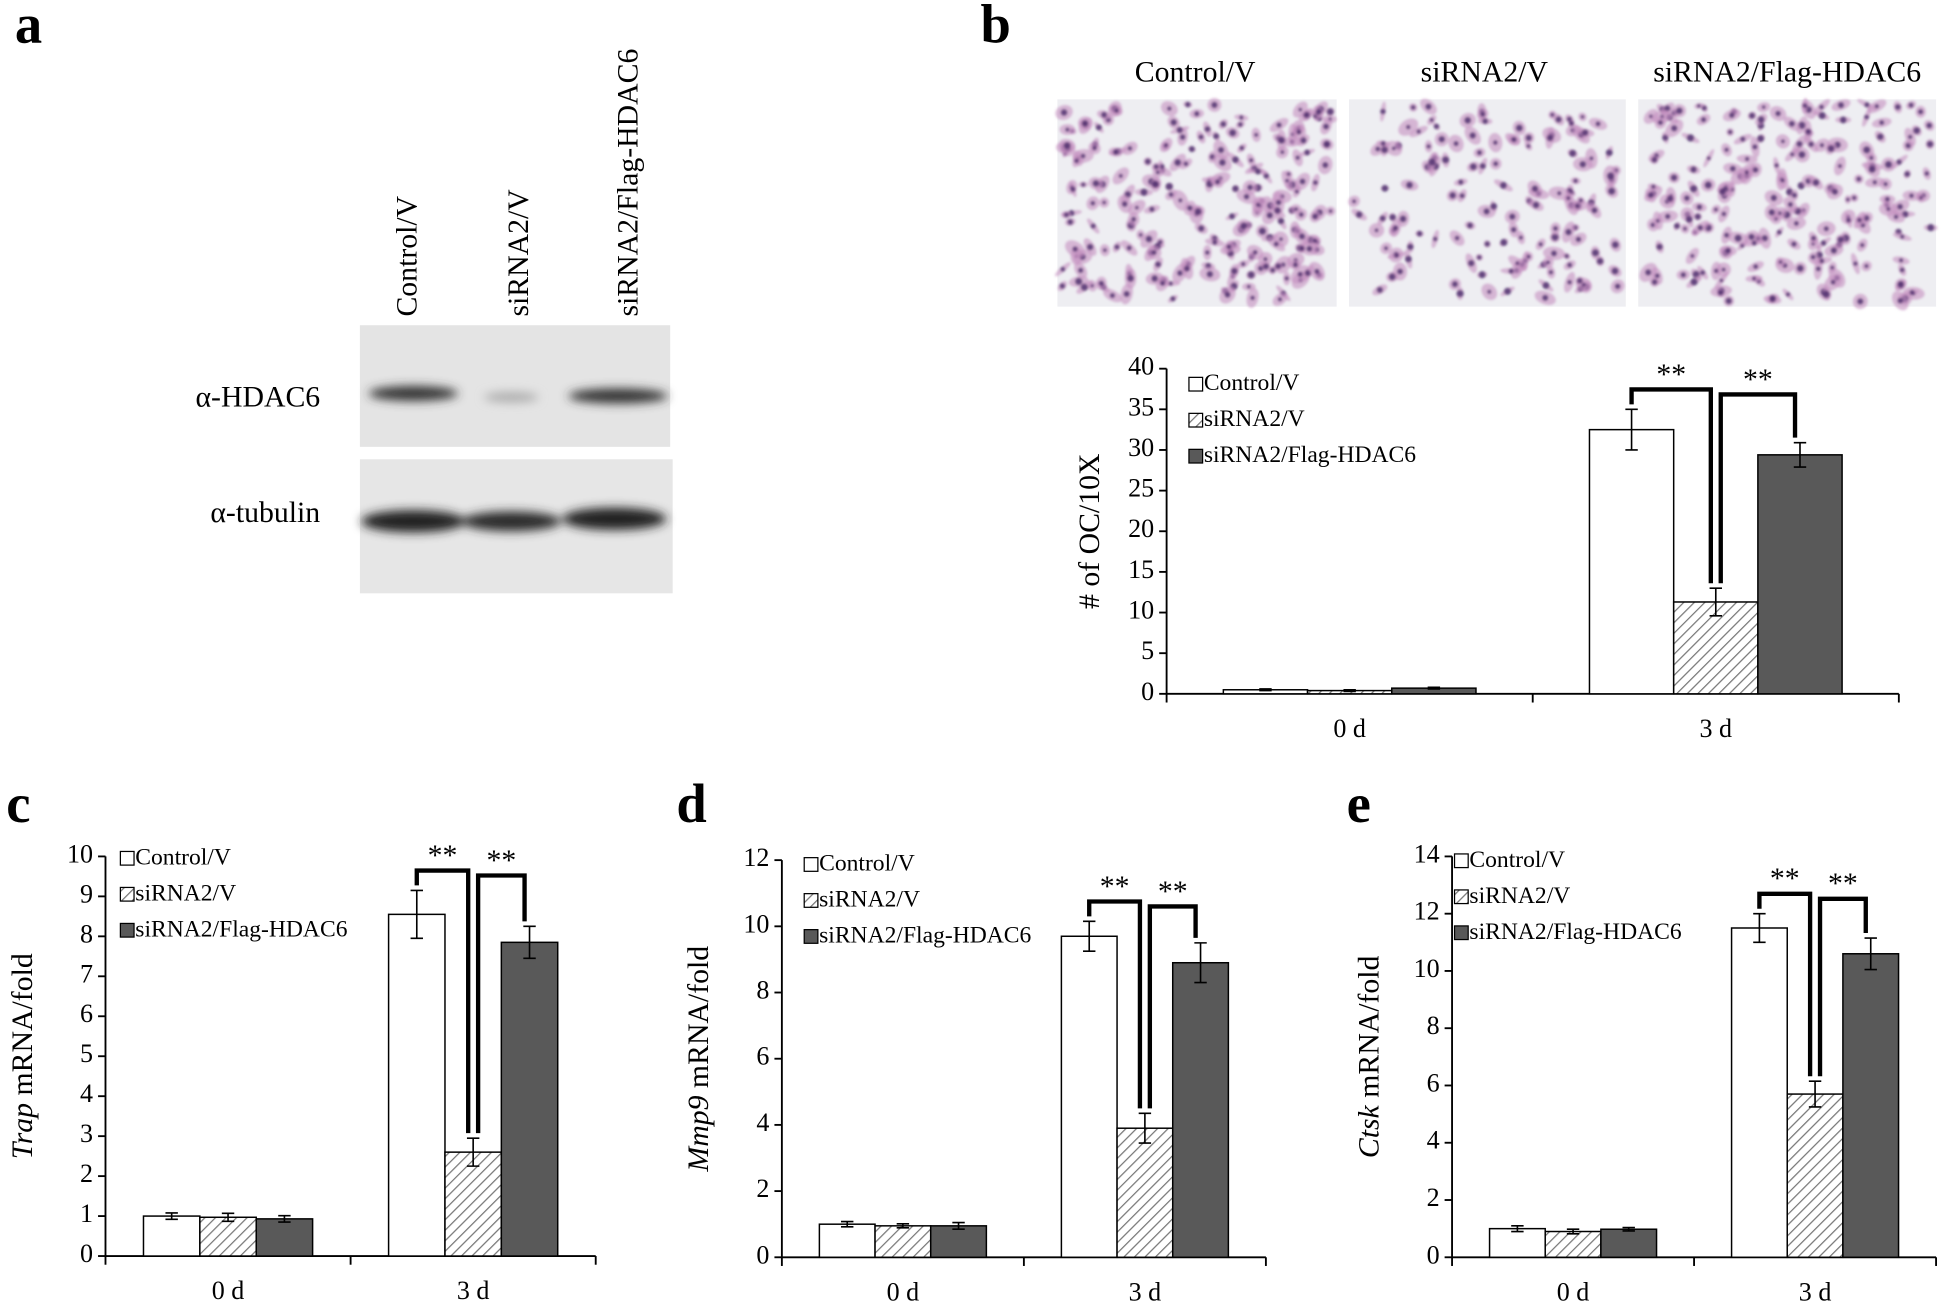  Describe the element at coordinates (762, 1254) in the screenshot. I see `y-tick-label: 0` at that location.